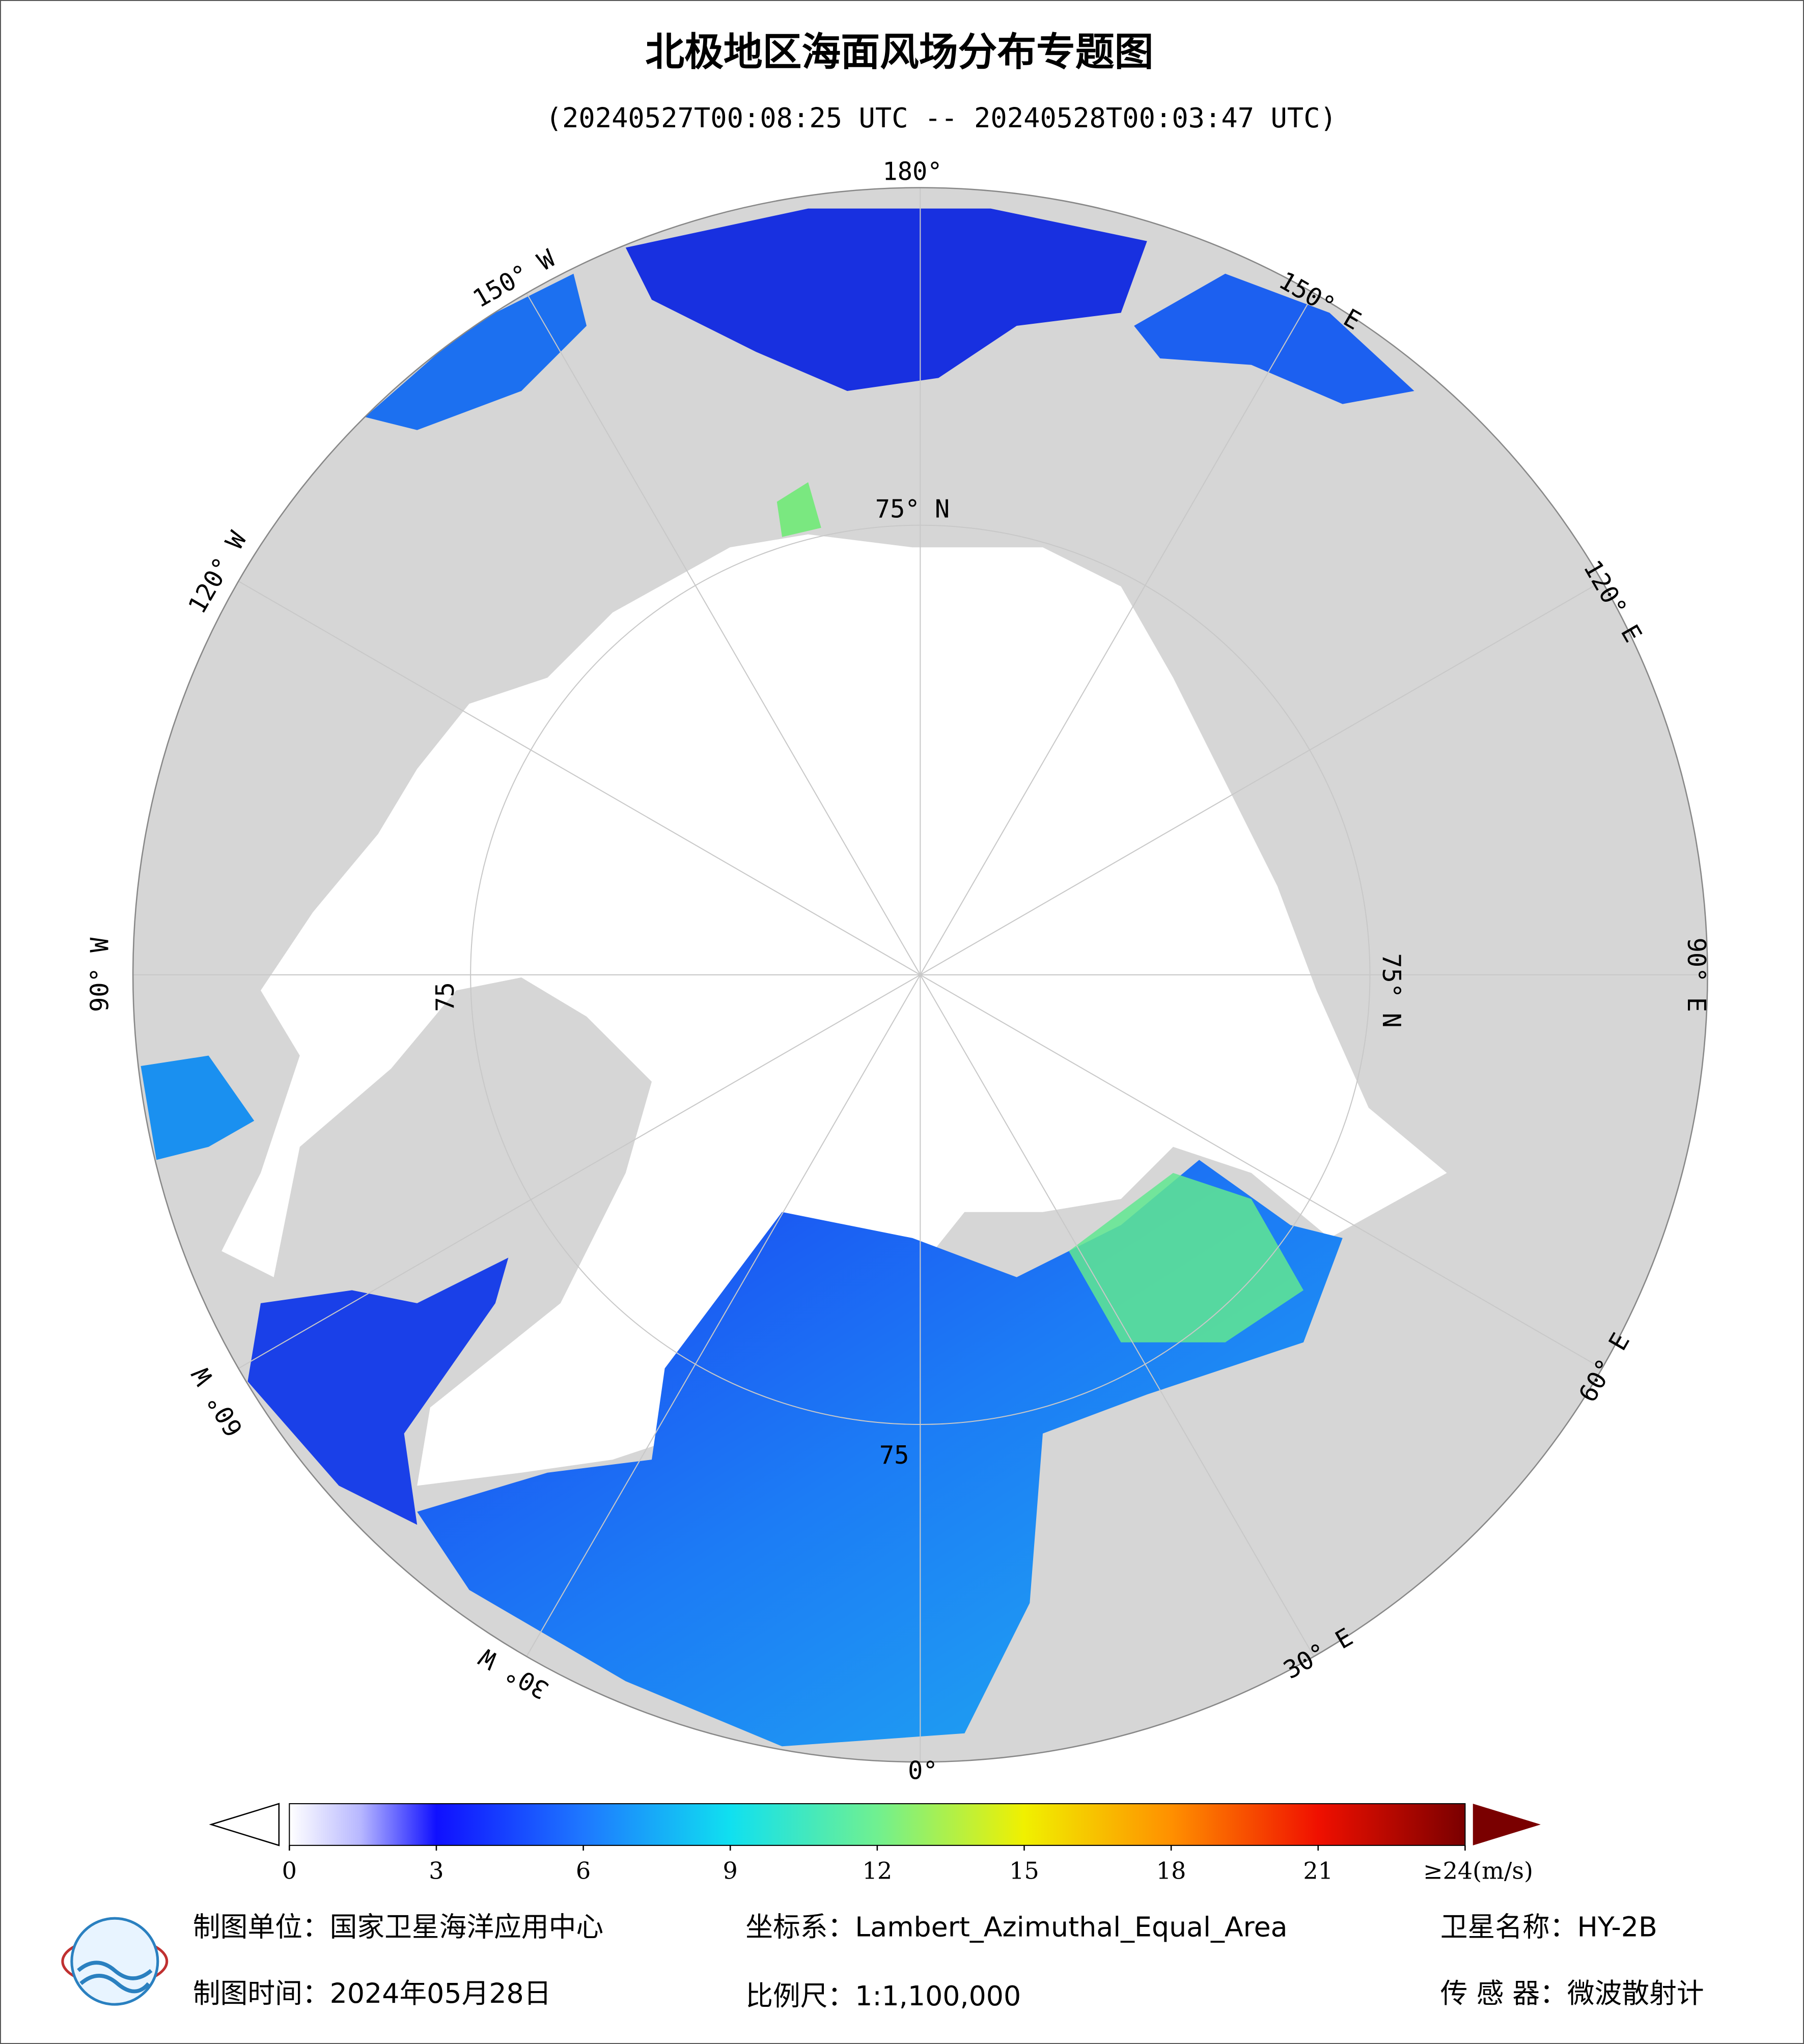 The width and height of the screenshot is (1804, 2044). What do you see at coordinates (378, 1391) in the screenshot?
I see `wind-field-baffin` at bounding box center [378, 1391].